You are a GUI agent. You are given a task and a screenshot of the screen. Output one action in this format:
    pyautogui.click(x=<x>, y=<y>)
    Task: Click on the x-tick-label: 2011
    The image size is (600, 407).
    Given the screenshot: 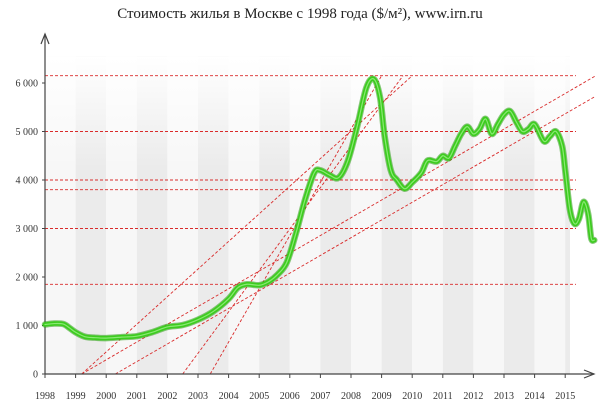 What is the action you would take?
    pyautogui.click(x=443, y=396)
    